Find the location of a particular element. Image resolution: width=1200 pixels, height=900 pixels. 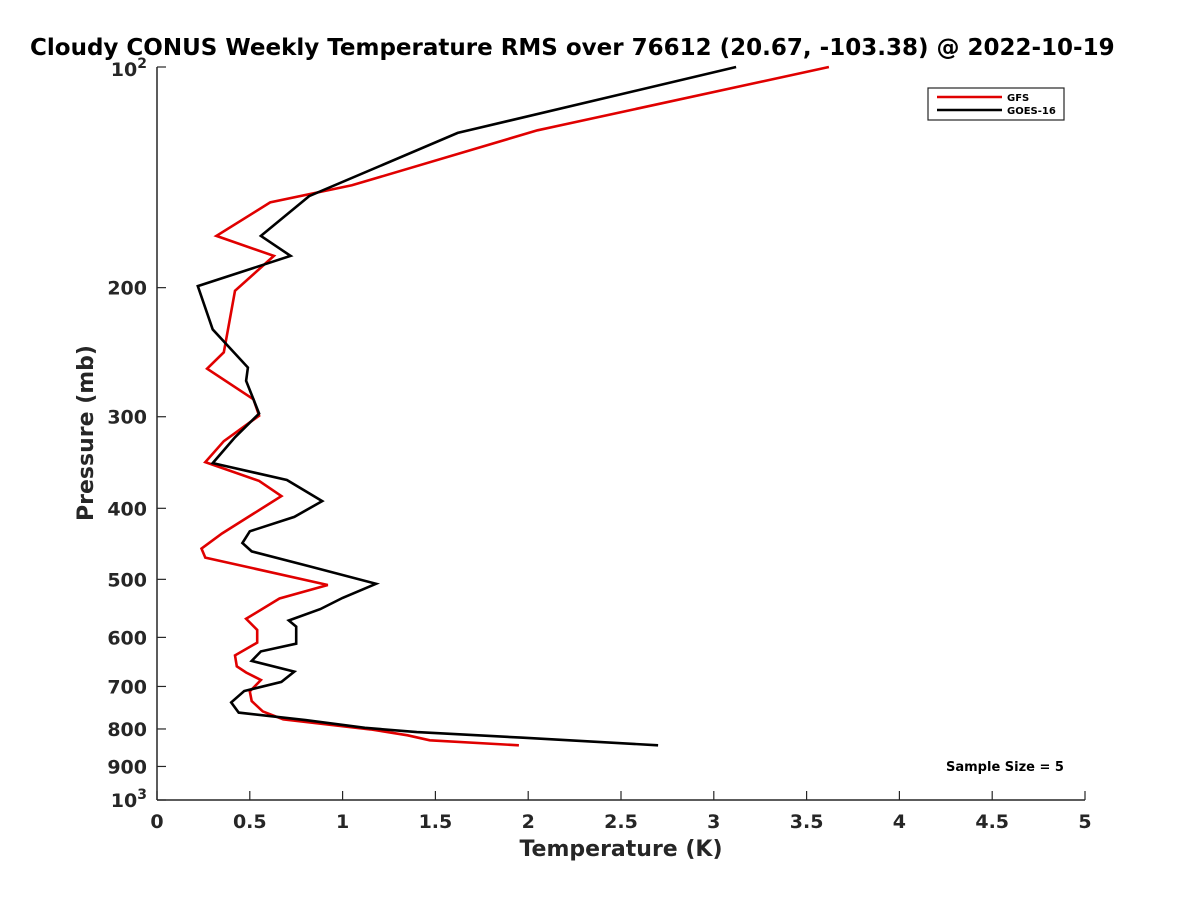

y-tick-label: 400 is located at coordinates (127, 509).